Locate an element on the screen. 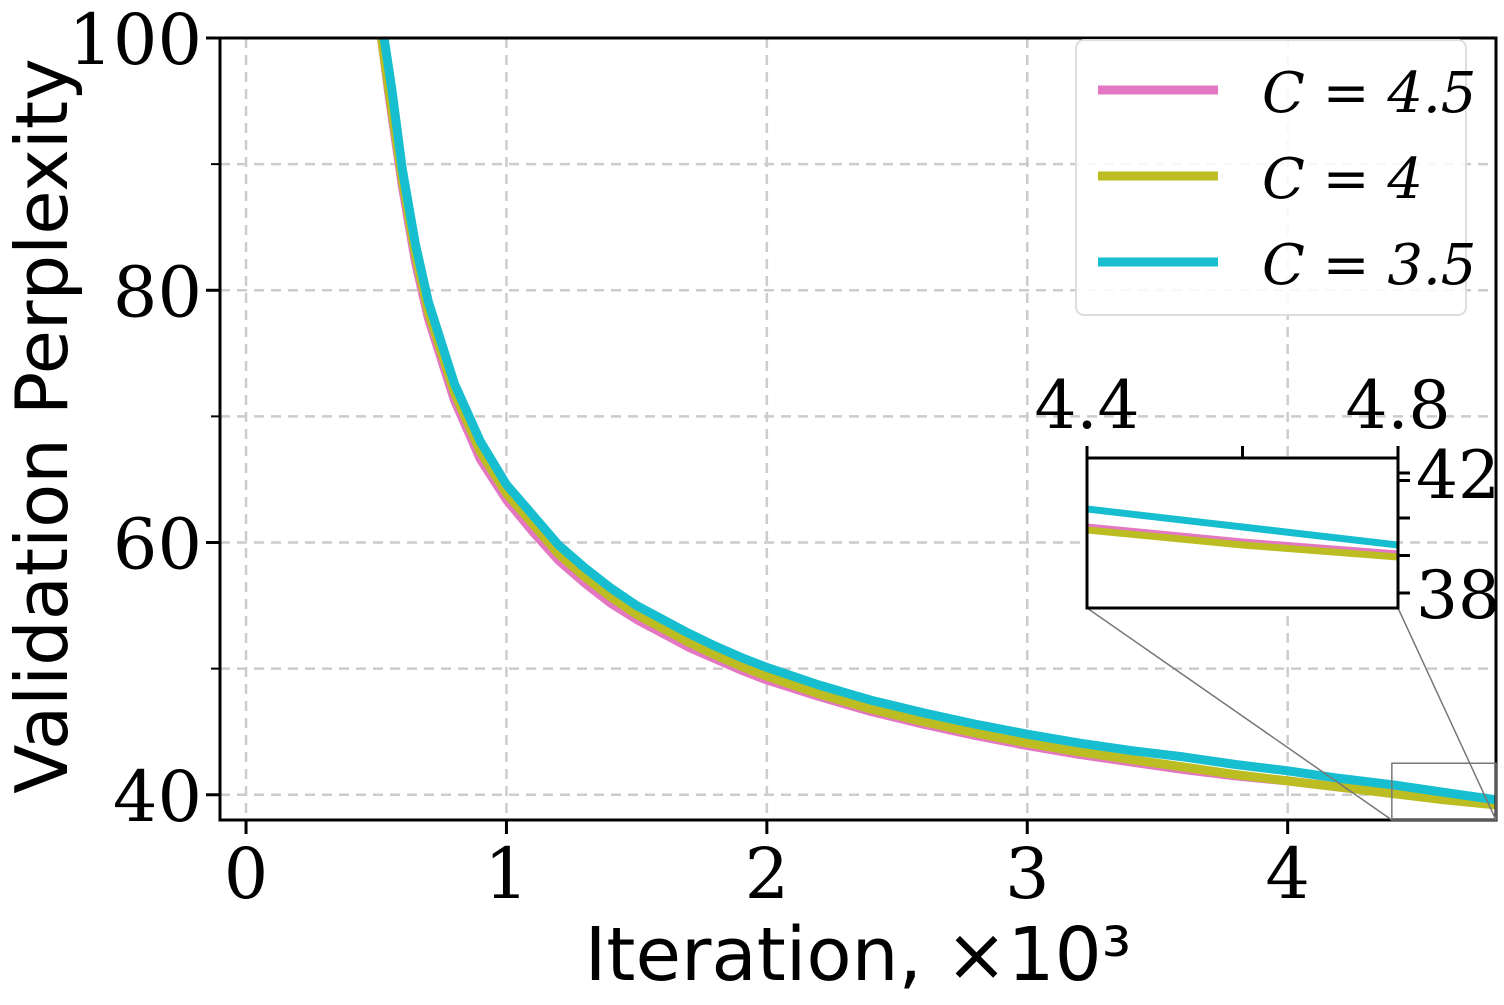  y-tick-label-0: 40 is located at coordinates (157, 797).